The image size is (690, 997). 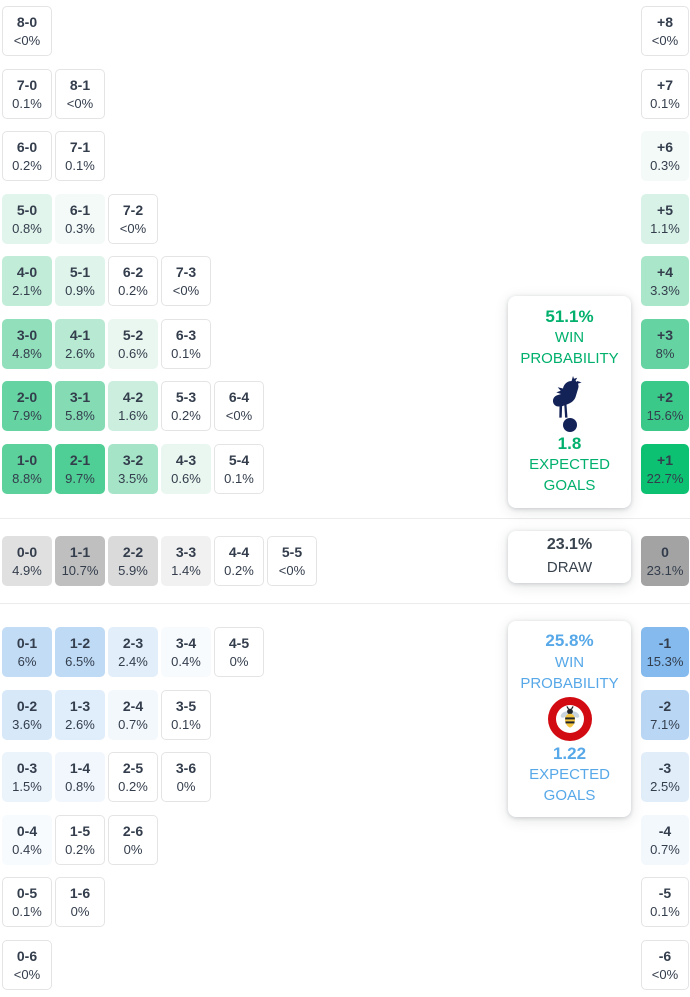 I want to click on goal-margin-cell: +4 3.3%, so click(x=665, y=281).